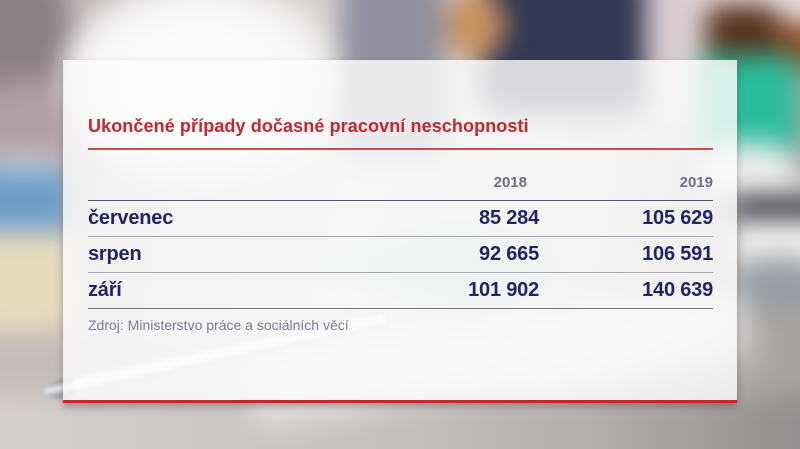  What do you see at coordinates (400, 187) in the screenshot?
I see `year-header-row: 2018 2019` at bounding box center [400, 187].